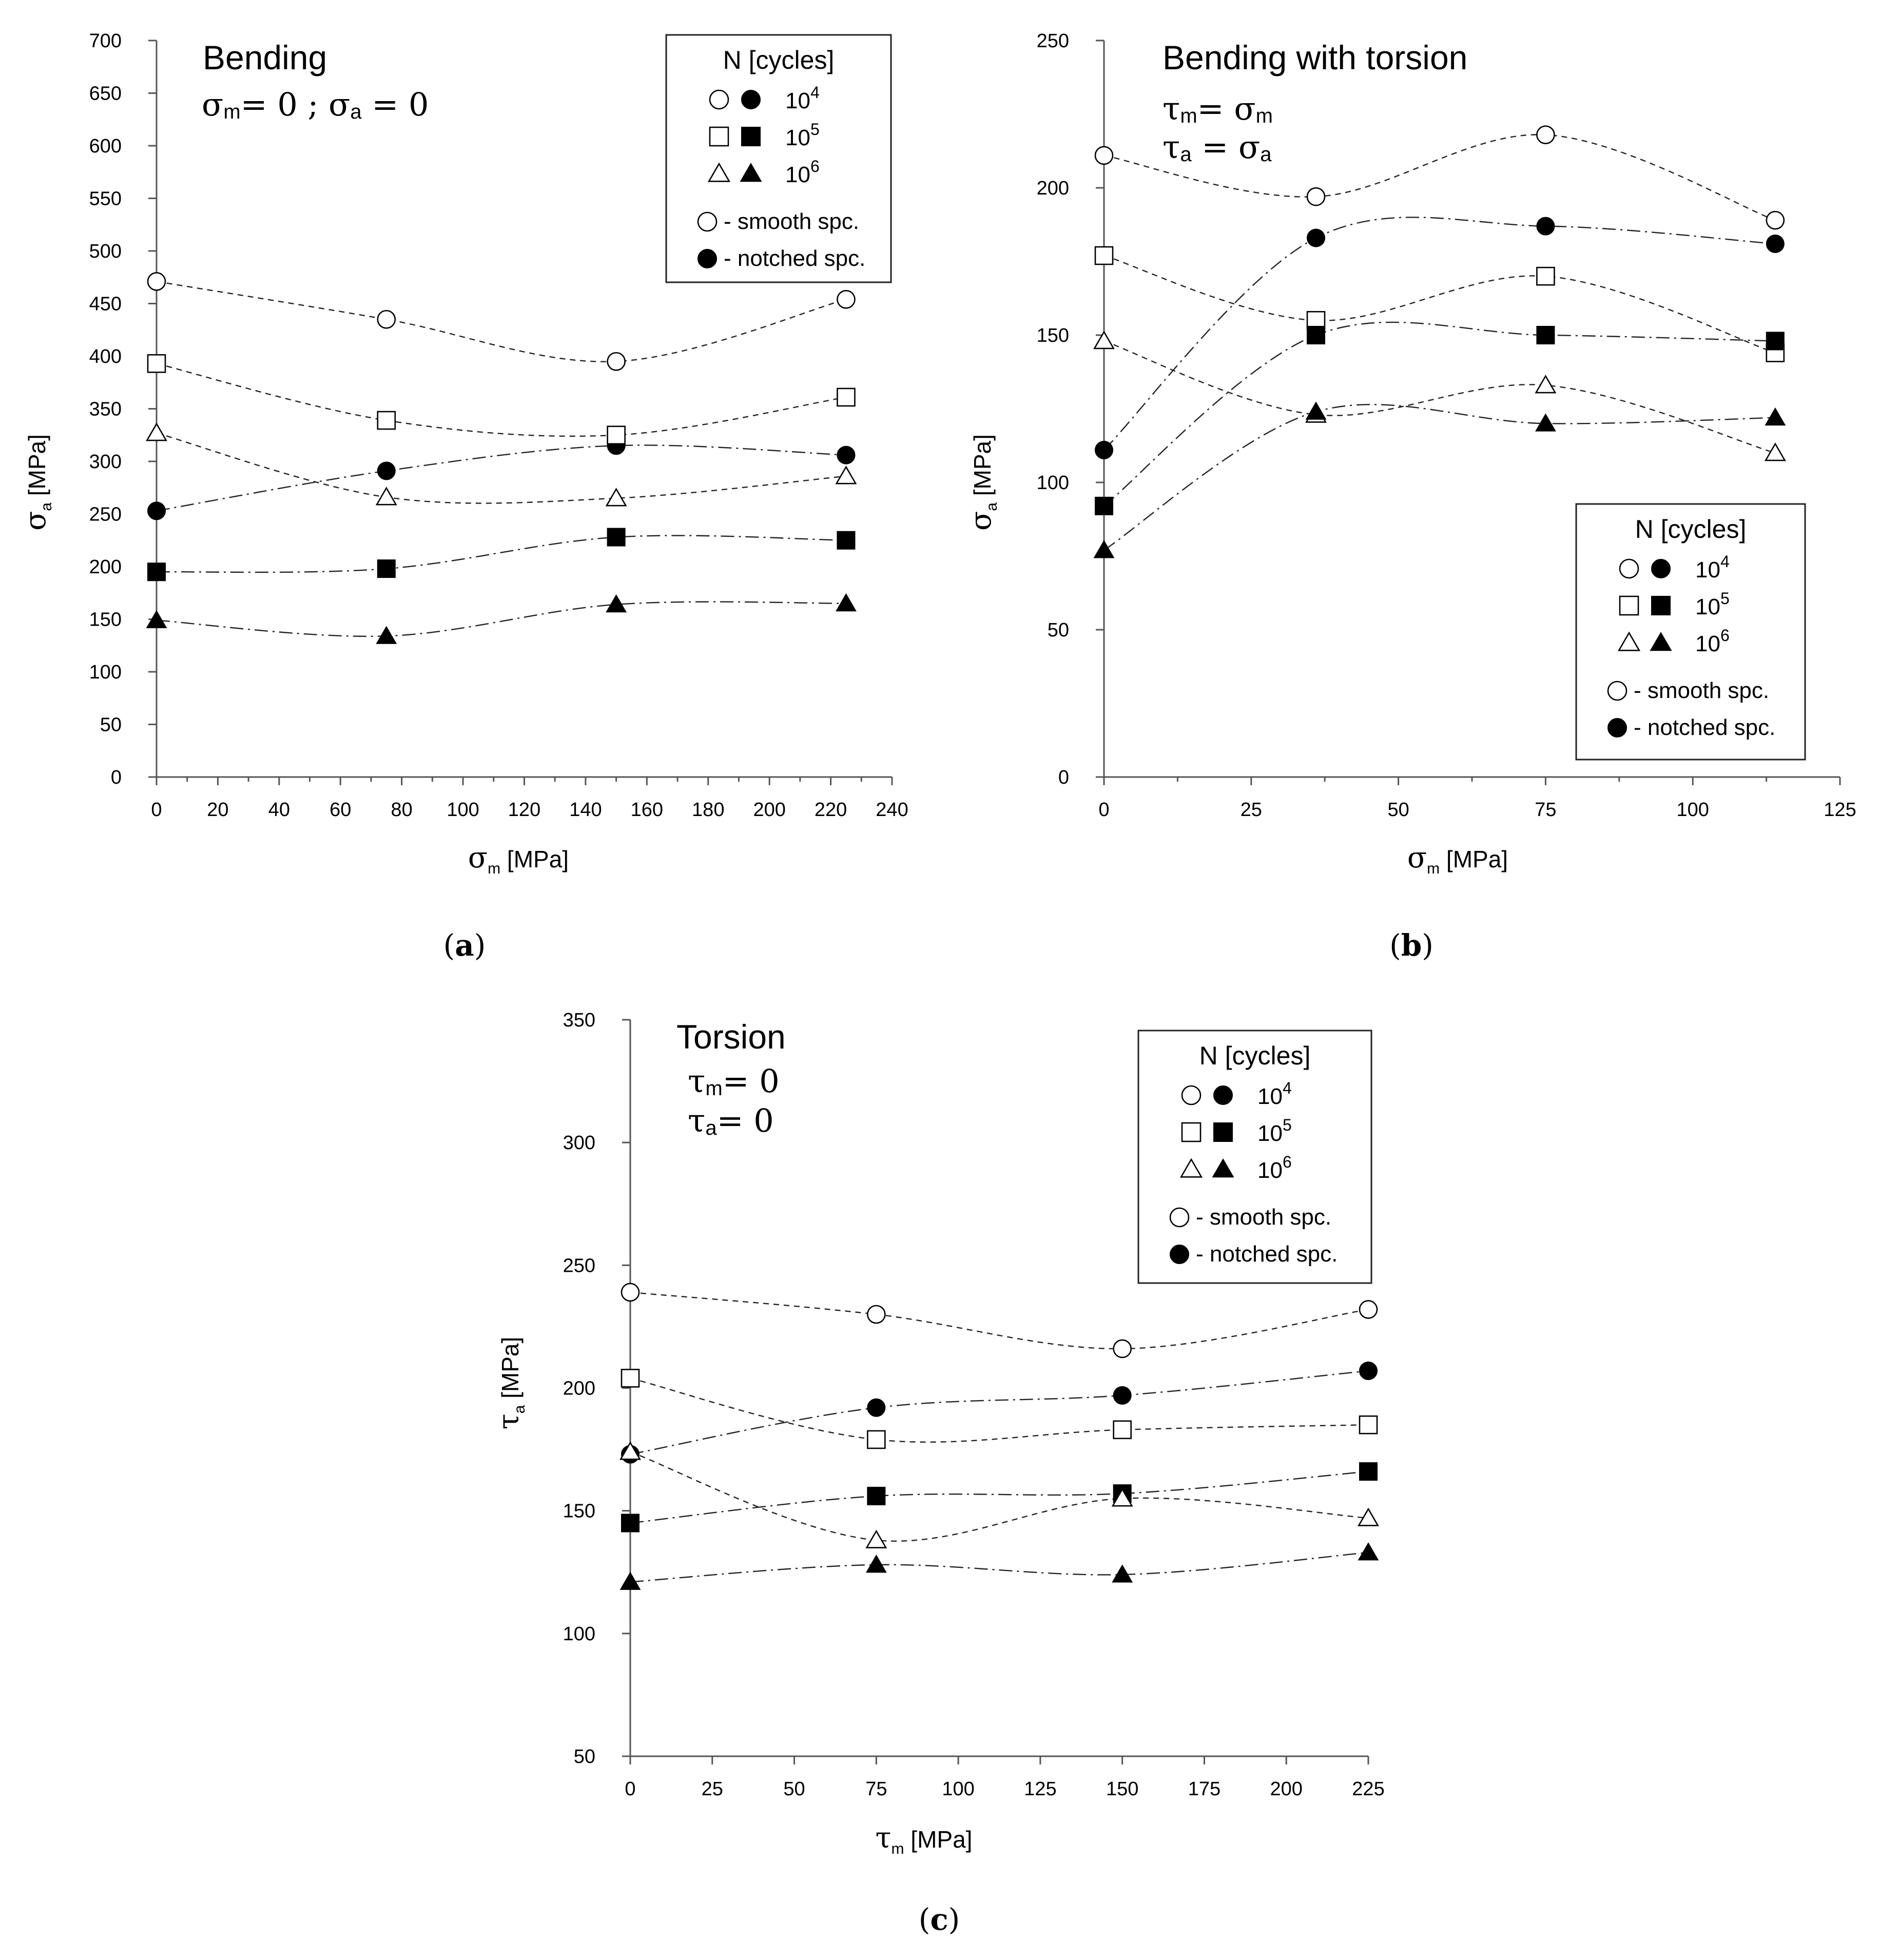  What do you see at coordinates (719, 100) in the screenshot?
I see `legend-open-circle-icon` at bounding box center [719, 100].